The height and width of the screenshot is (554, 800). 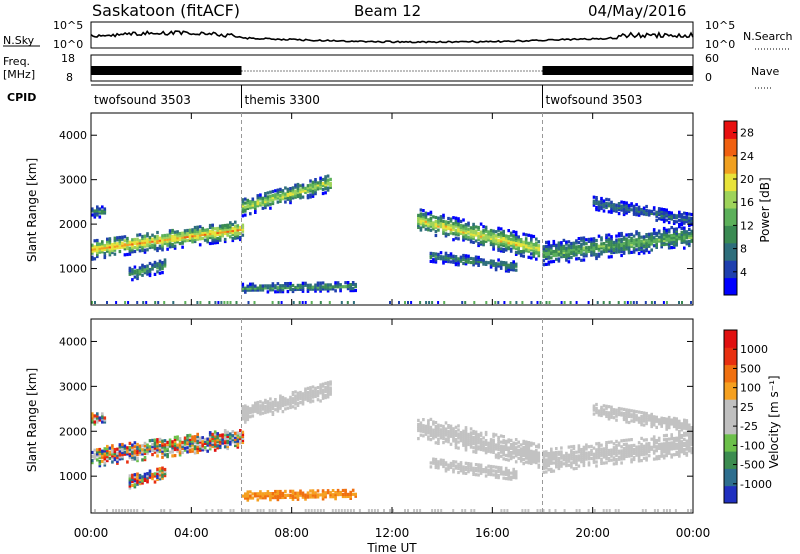 I want to click on y-tick-label: 1000, so click(x=73, y=476).